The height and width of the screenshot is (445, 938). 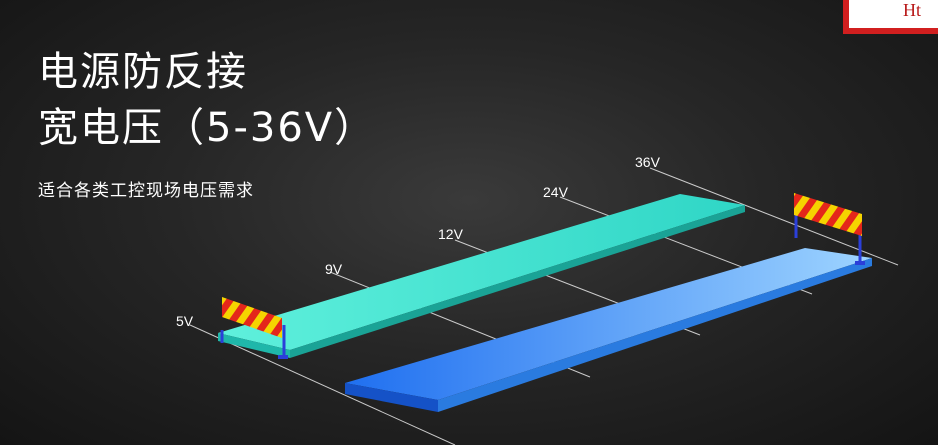 I want to click on guide-line-5v, so click(x=322, y=384).